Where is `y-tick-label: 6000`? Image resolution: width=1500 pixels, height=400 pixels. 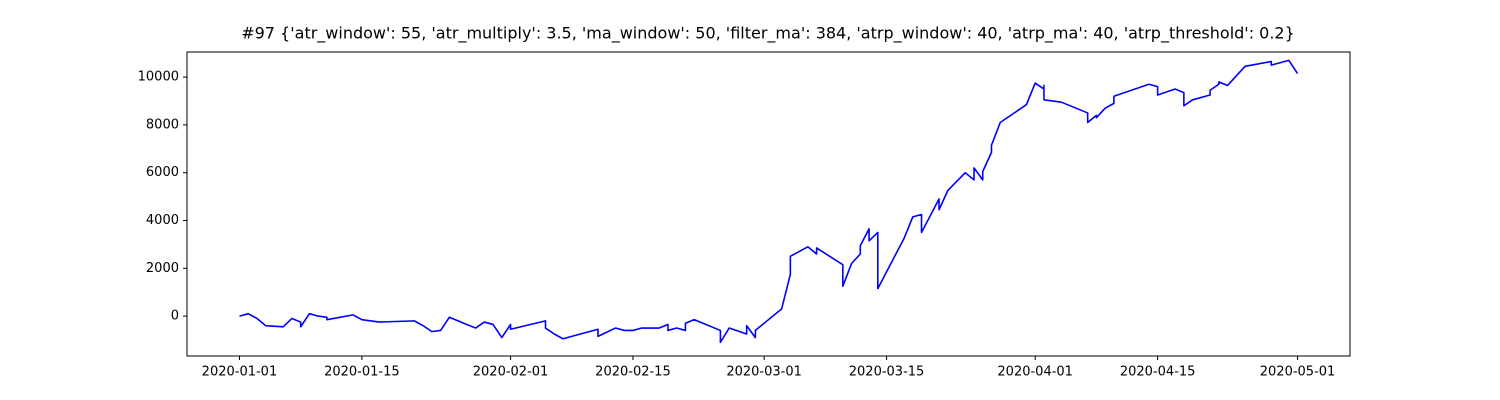 y-tick-label: 6000 is located at coordinates (162, 172).